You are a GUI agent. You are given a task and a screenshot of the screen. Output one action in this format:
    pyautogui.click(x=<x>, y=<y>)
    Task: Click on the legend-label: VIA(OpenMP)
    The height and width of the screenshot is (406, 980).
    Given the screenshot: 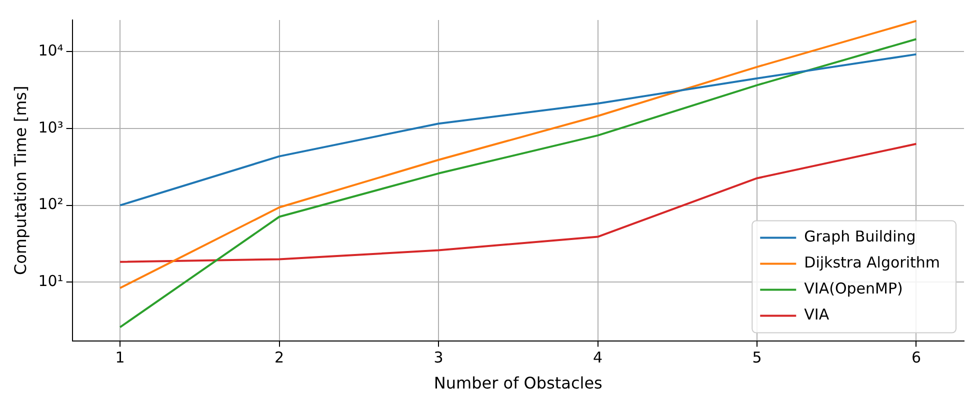 What is the action you would take?
    pyautogui.click(x=853, y=289)
    